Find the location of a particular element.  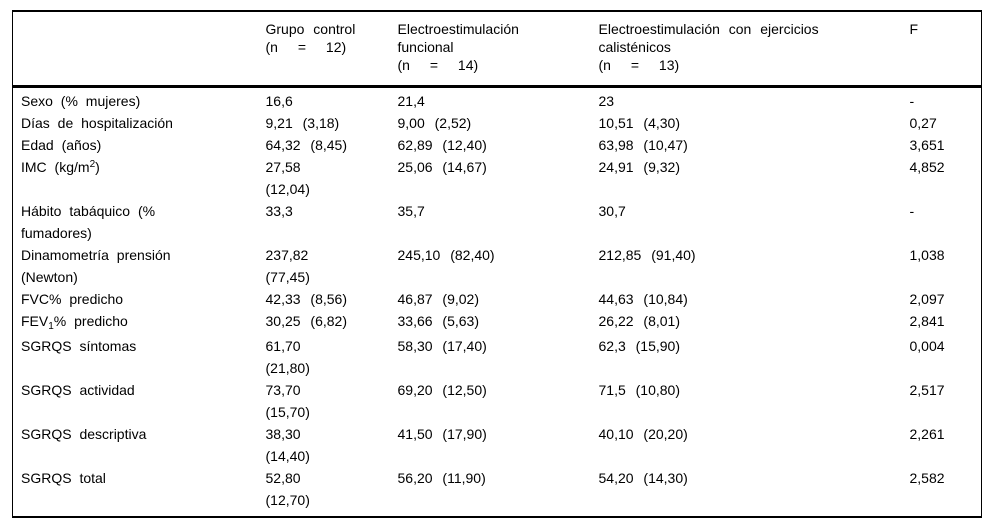

table-cell: 21,4 is located at coordinates (411, 101).